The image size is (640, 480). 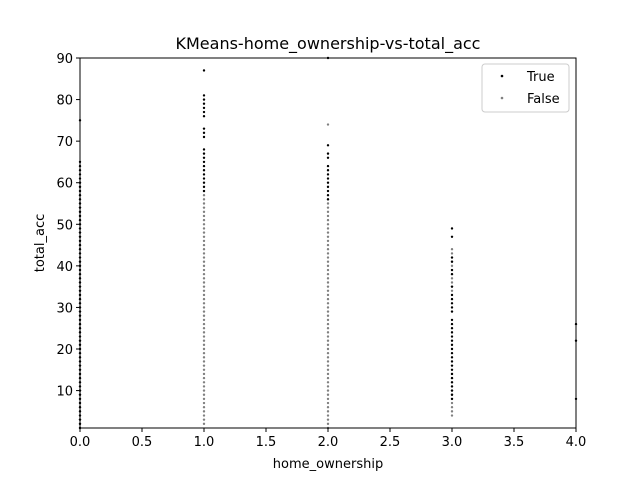 I want to click on y-tick-label: 50, so click(x=64, y=225).